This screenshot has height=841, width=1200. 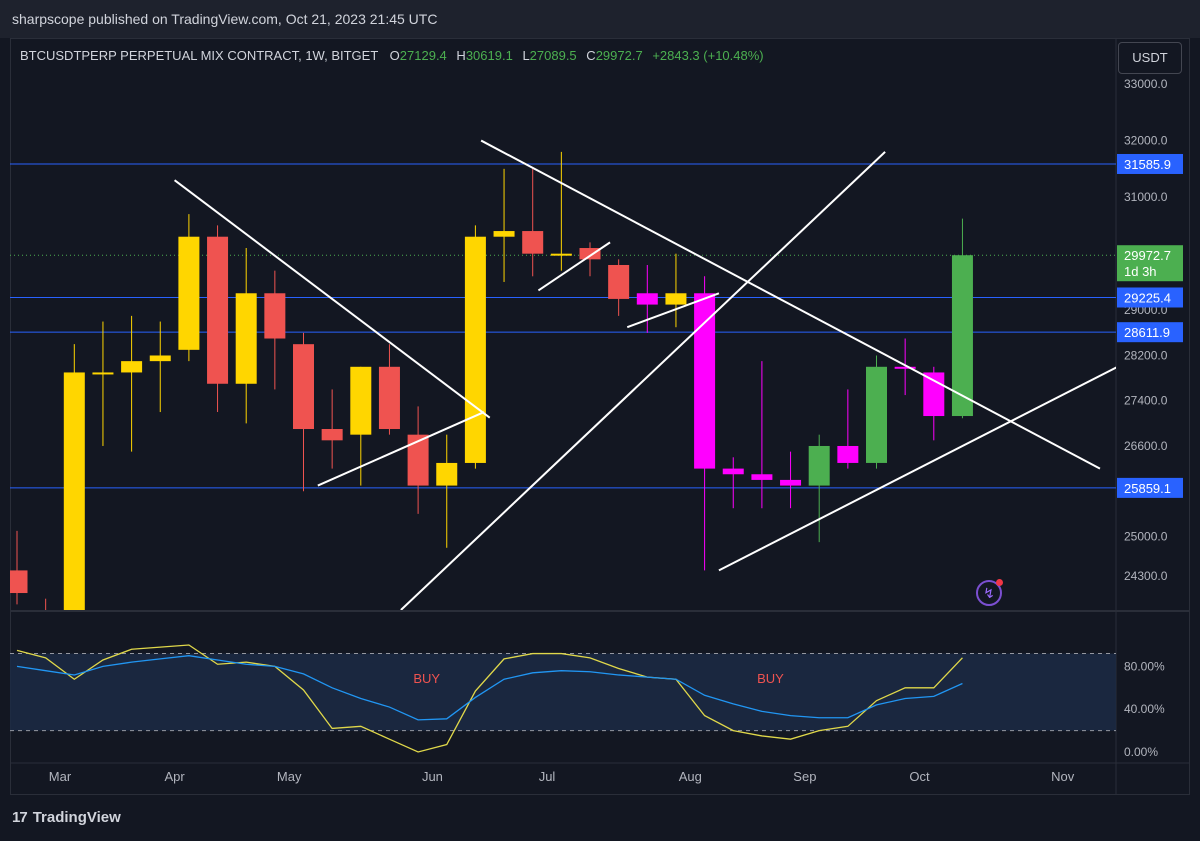 I want to click on level-price-label: 25859.1, so click(x=1147, y=488).